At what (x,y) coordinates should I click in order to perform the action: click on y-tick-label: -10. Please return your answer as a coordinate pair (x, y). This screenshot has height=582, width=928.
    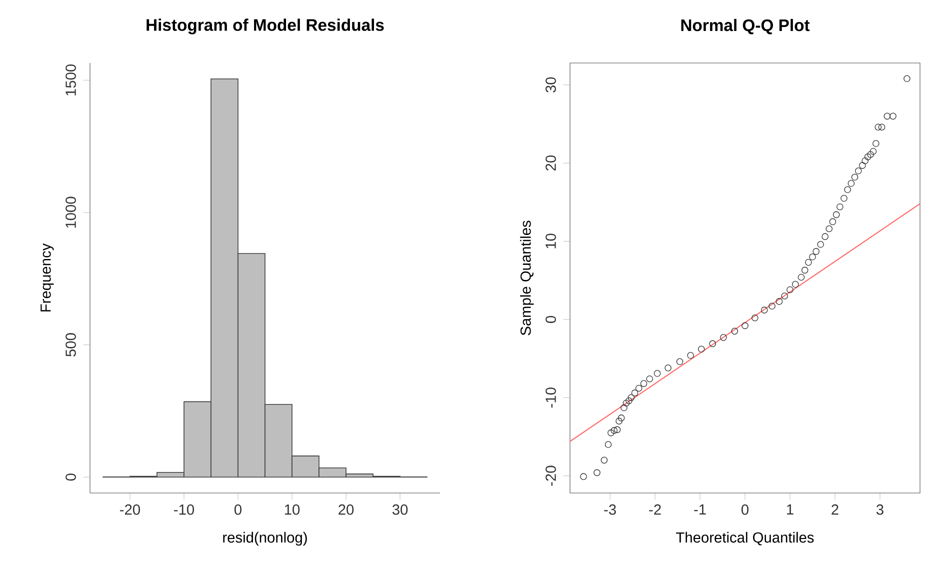
    Looking at the image, I should click on (551, 398).